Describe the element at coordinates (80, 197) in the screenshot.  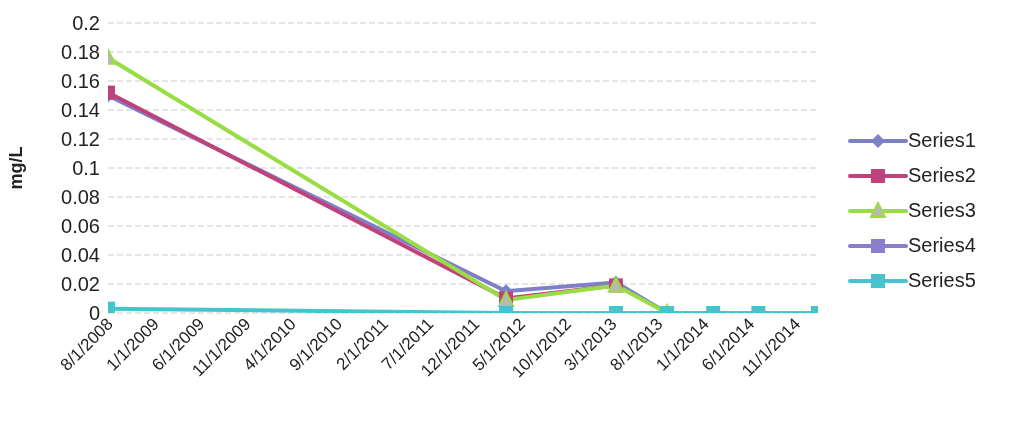
I see `y-tick-label: 0.08` at that location.